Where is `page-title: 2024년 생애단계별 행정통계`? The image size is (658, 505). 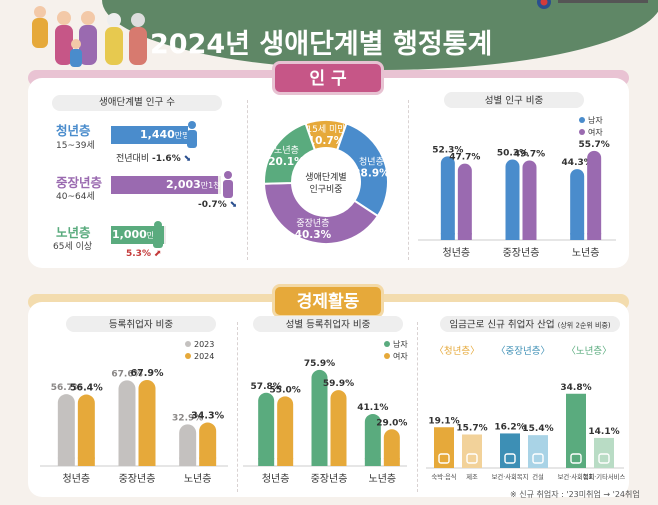 page-title: 2024년 생애단계별 행정통계 is located at coordinates (321, 44).